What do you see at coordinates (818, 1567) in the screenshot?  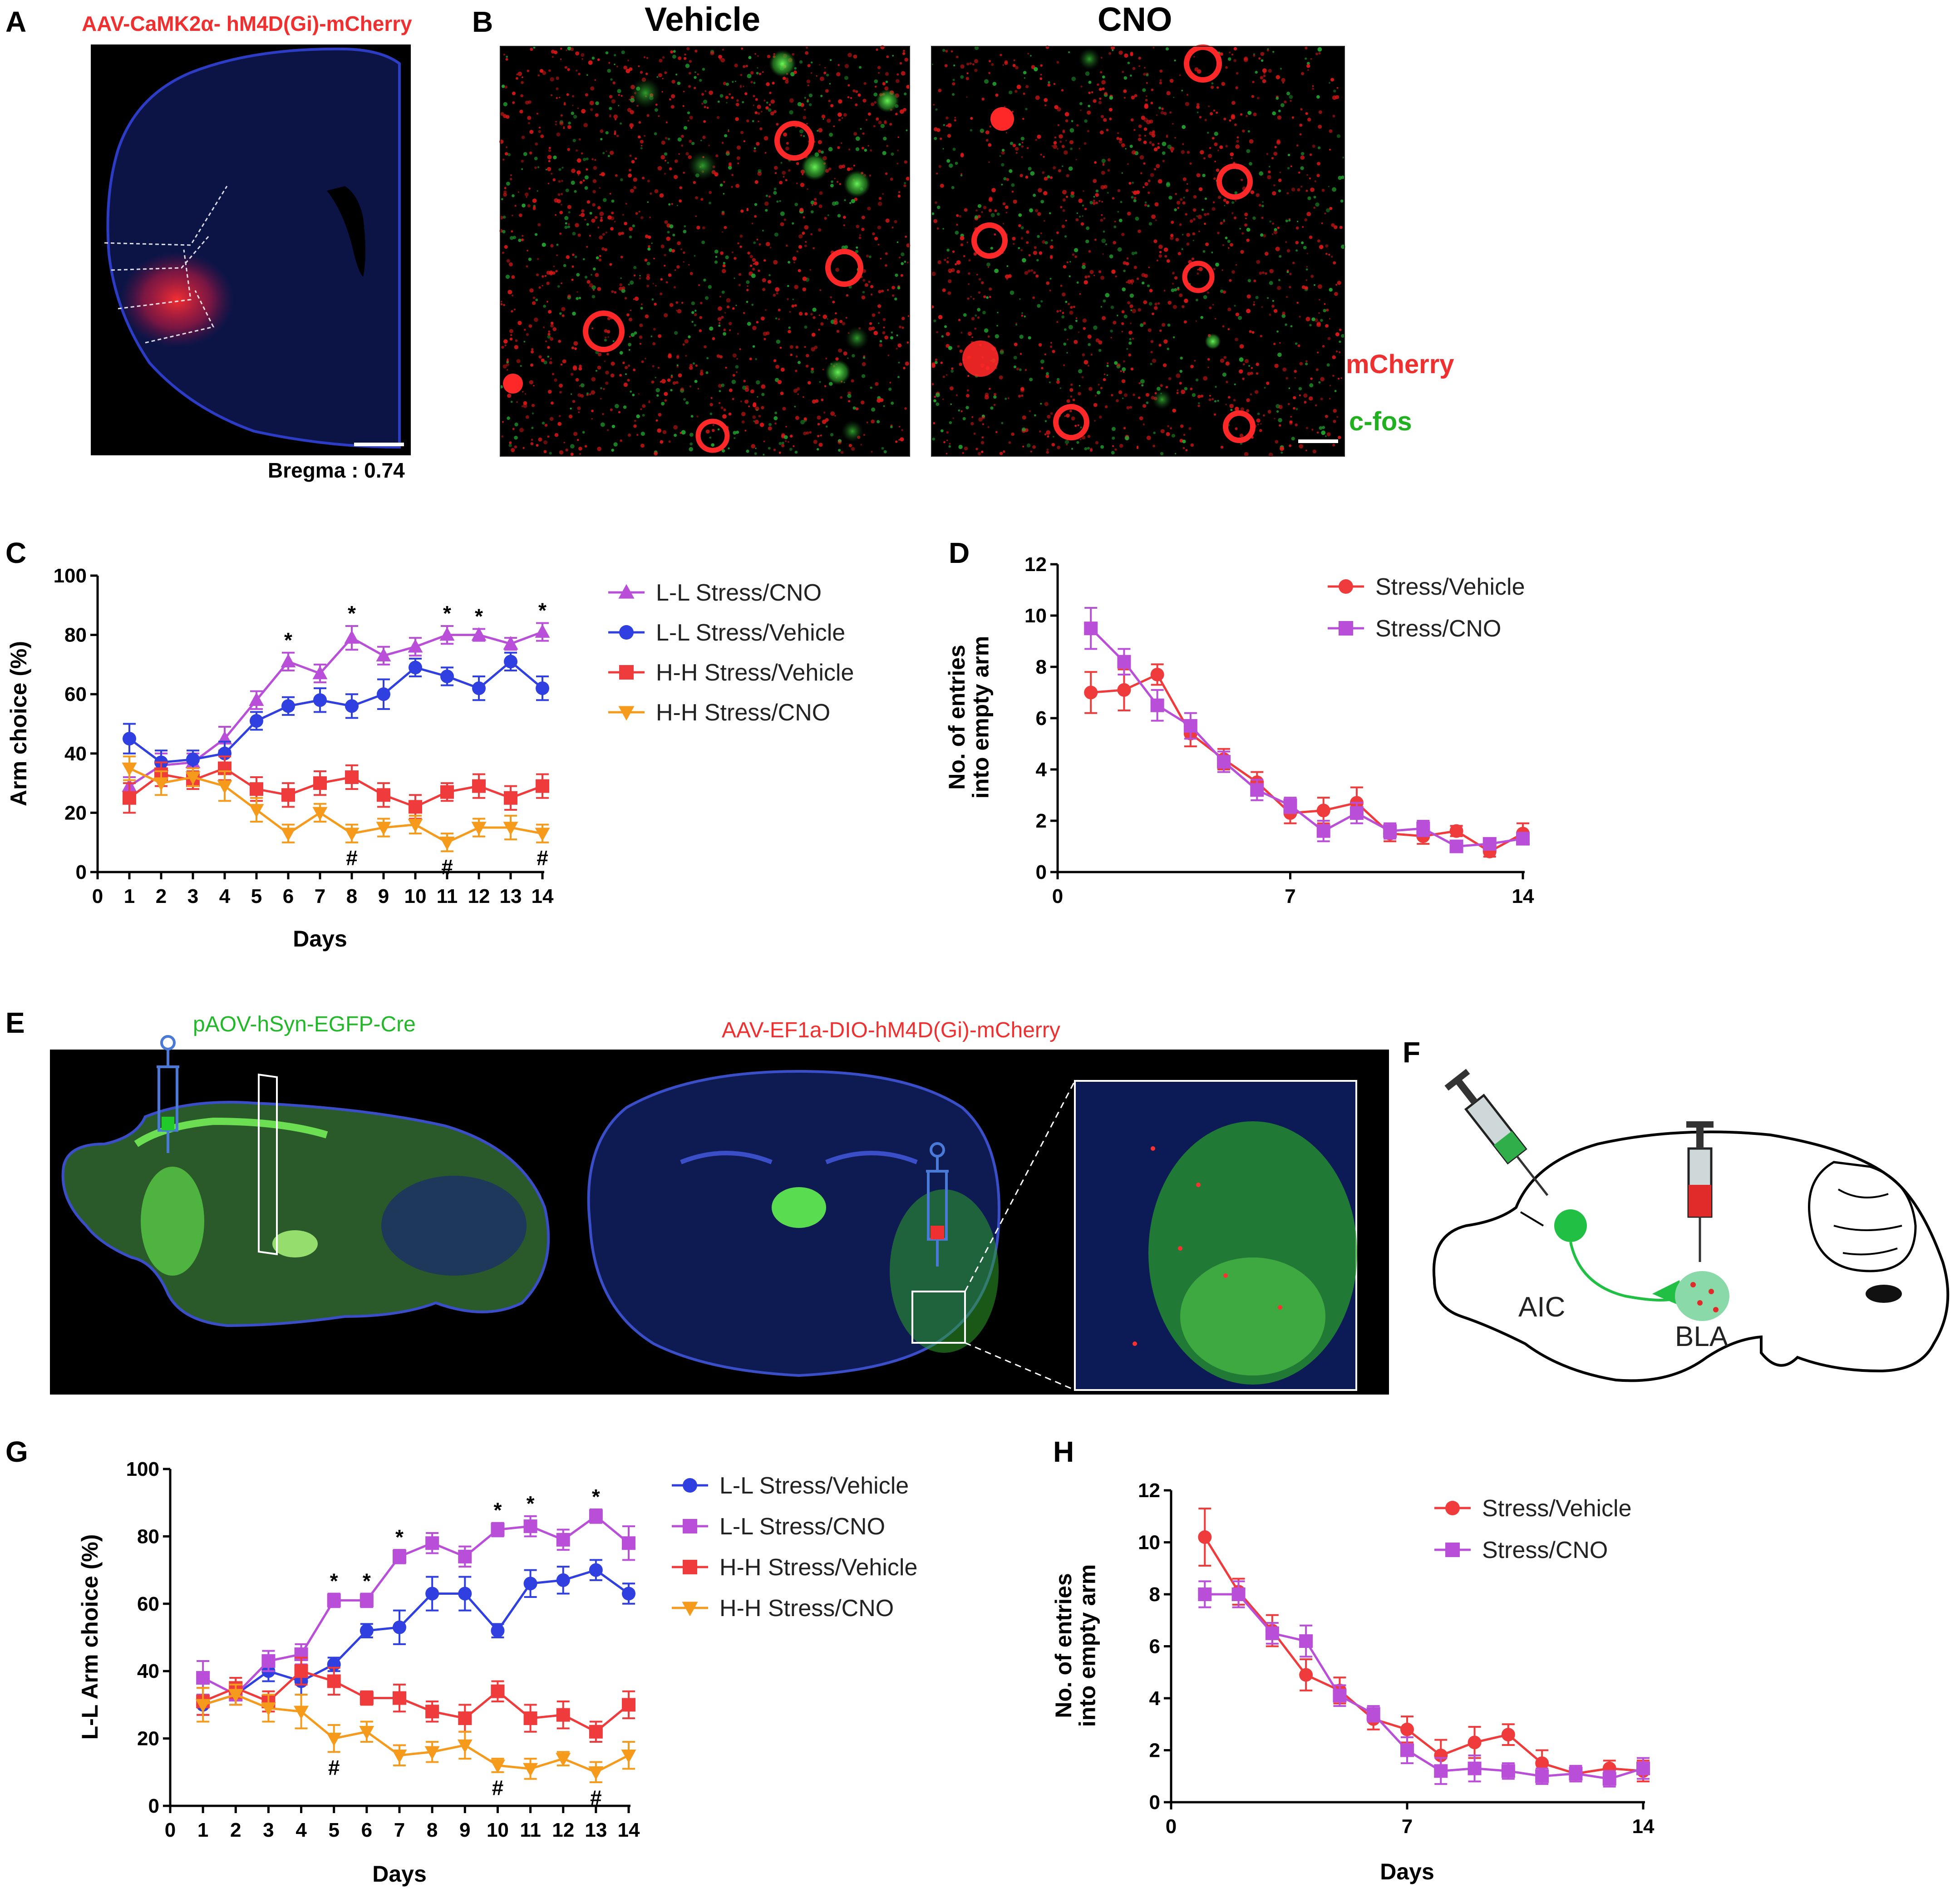 I see `chart-g-legend-label: H-H Stress/Vehicle` at bounding box center [818, 1567].